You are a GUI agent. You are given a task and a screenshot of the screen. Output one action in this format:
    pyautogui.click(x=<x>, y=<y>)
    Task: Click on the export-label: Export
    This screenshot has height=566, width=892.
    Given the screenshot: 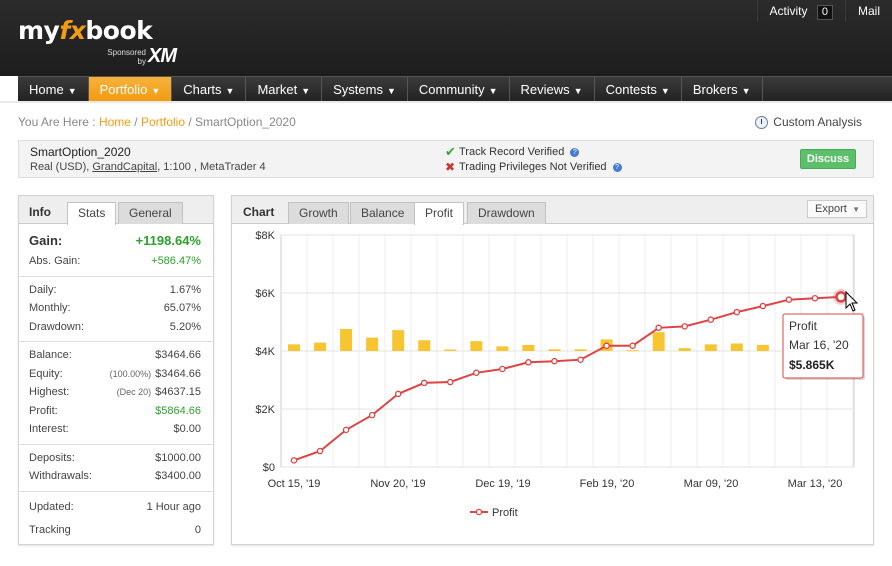 What is the action you would take?
    pyautogui.click(x=831, y=209)
    